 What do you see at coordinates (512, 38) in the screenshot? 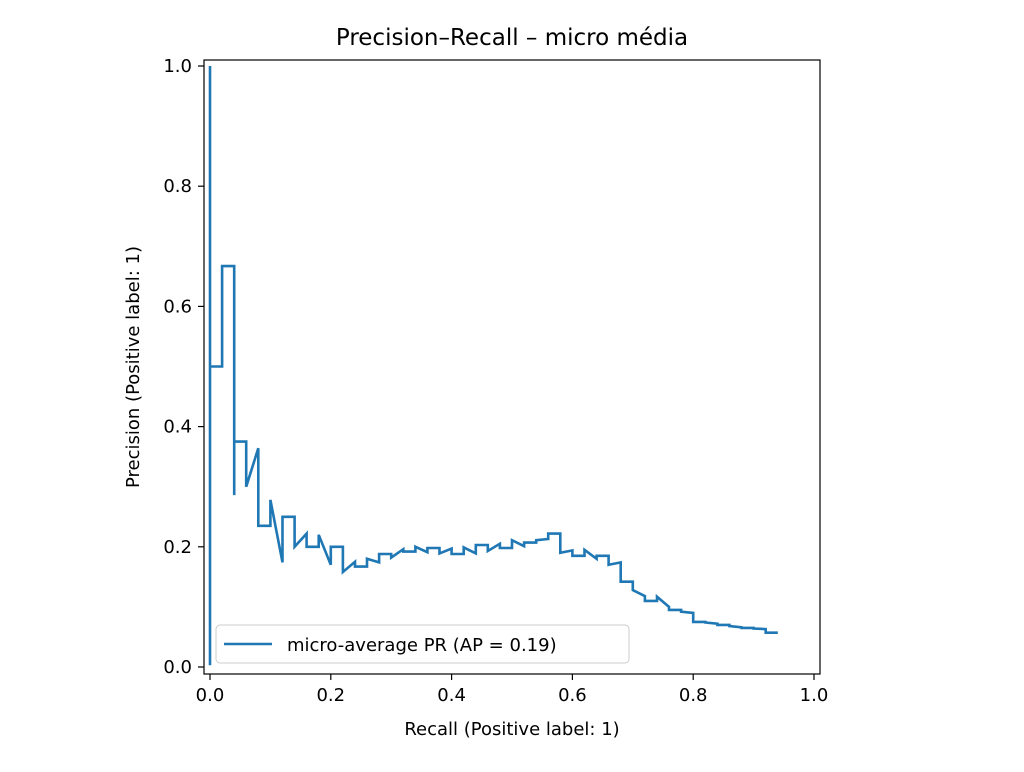
I see `chart-title: Precision–Recall – micro média` at bounding box center [512, 38].